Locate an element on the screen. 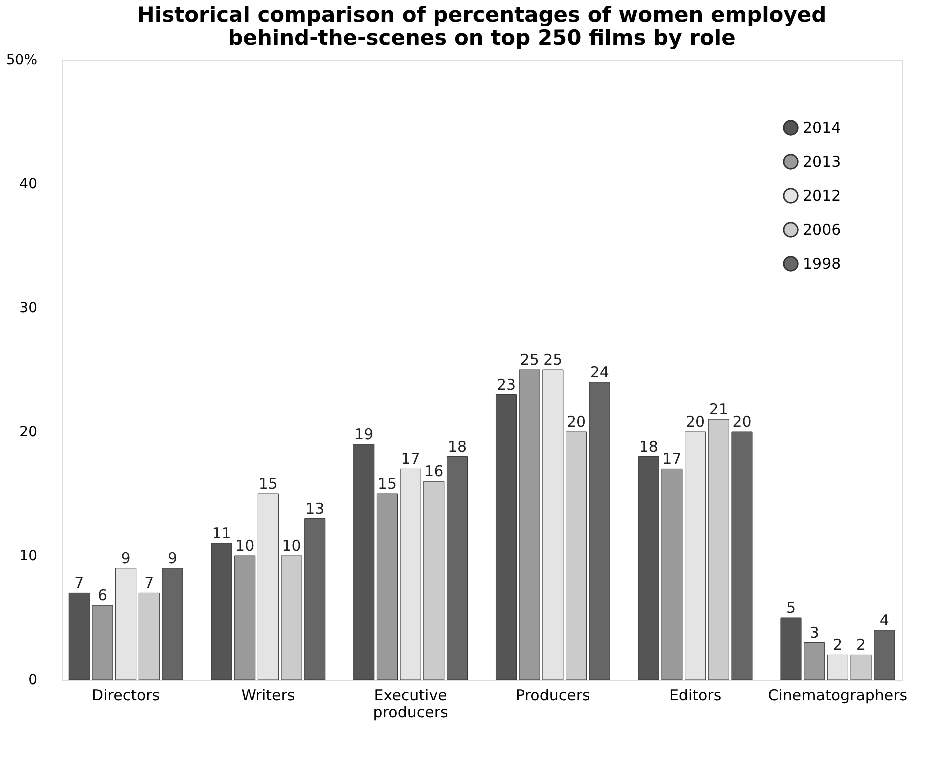 Image resolution: width=952 pixels, height=769 pixels. x-tick-label: Editors is located at coordinates (695, 695).